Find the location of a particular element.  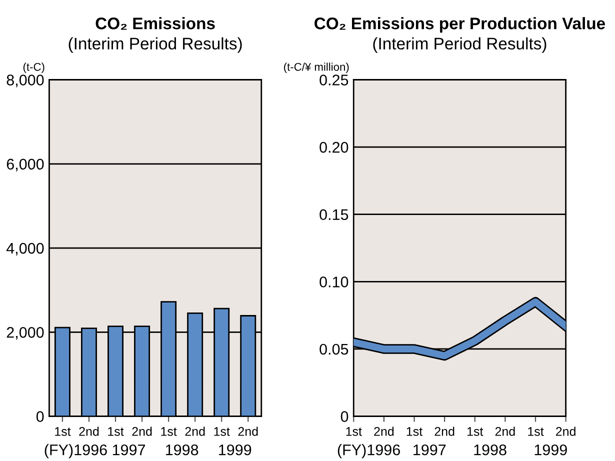

y-tick-label: 8,000 is located at coordinates (25, 81).